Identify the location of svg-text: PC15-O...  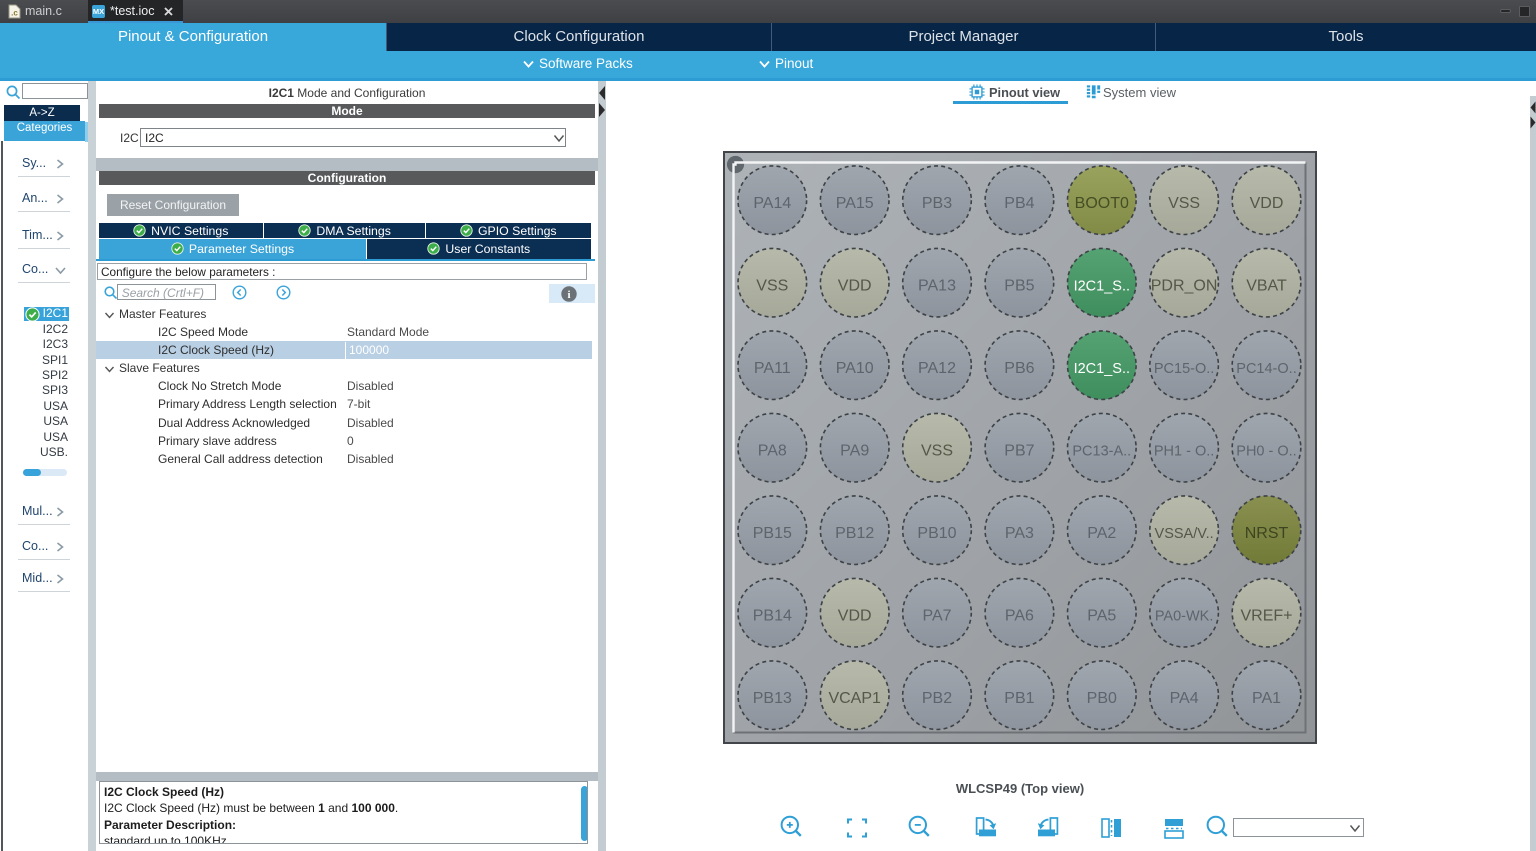
(1184, 369).